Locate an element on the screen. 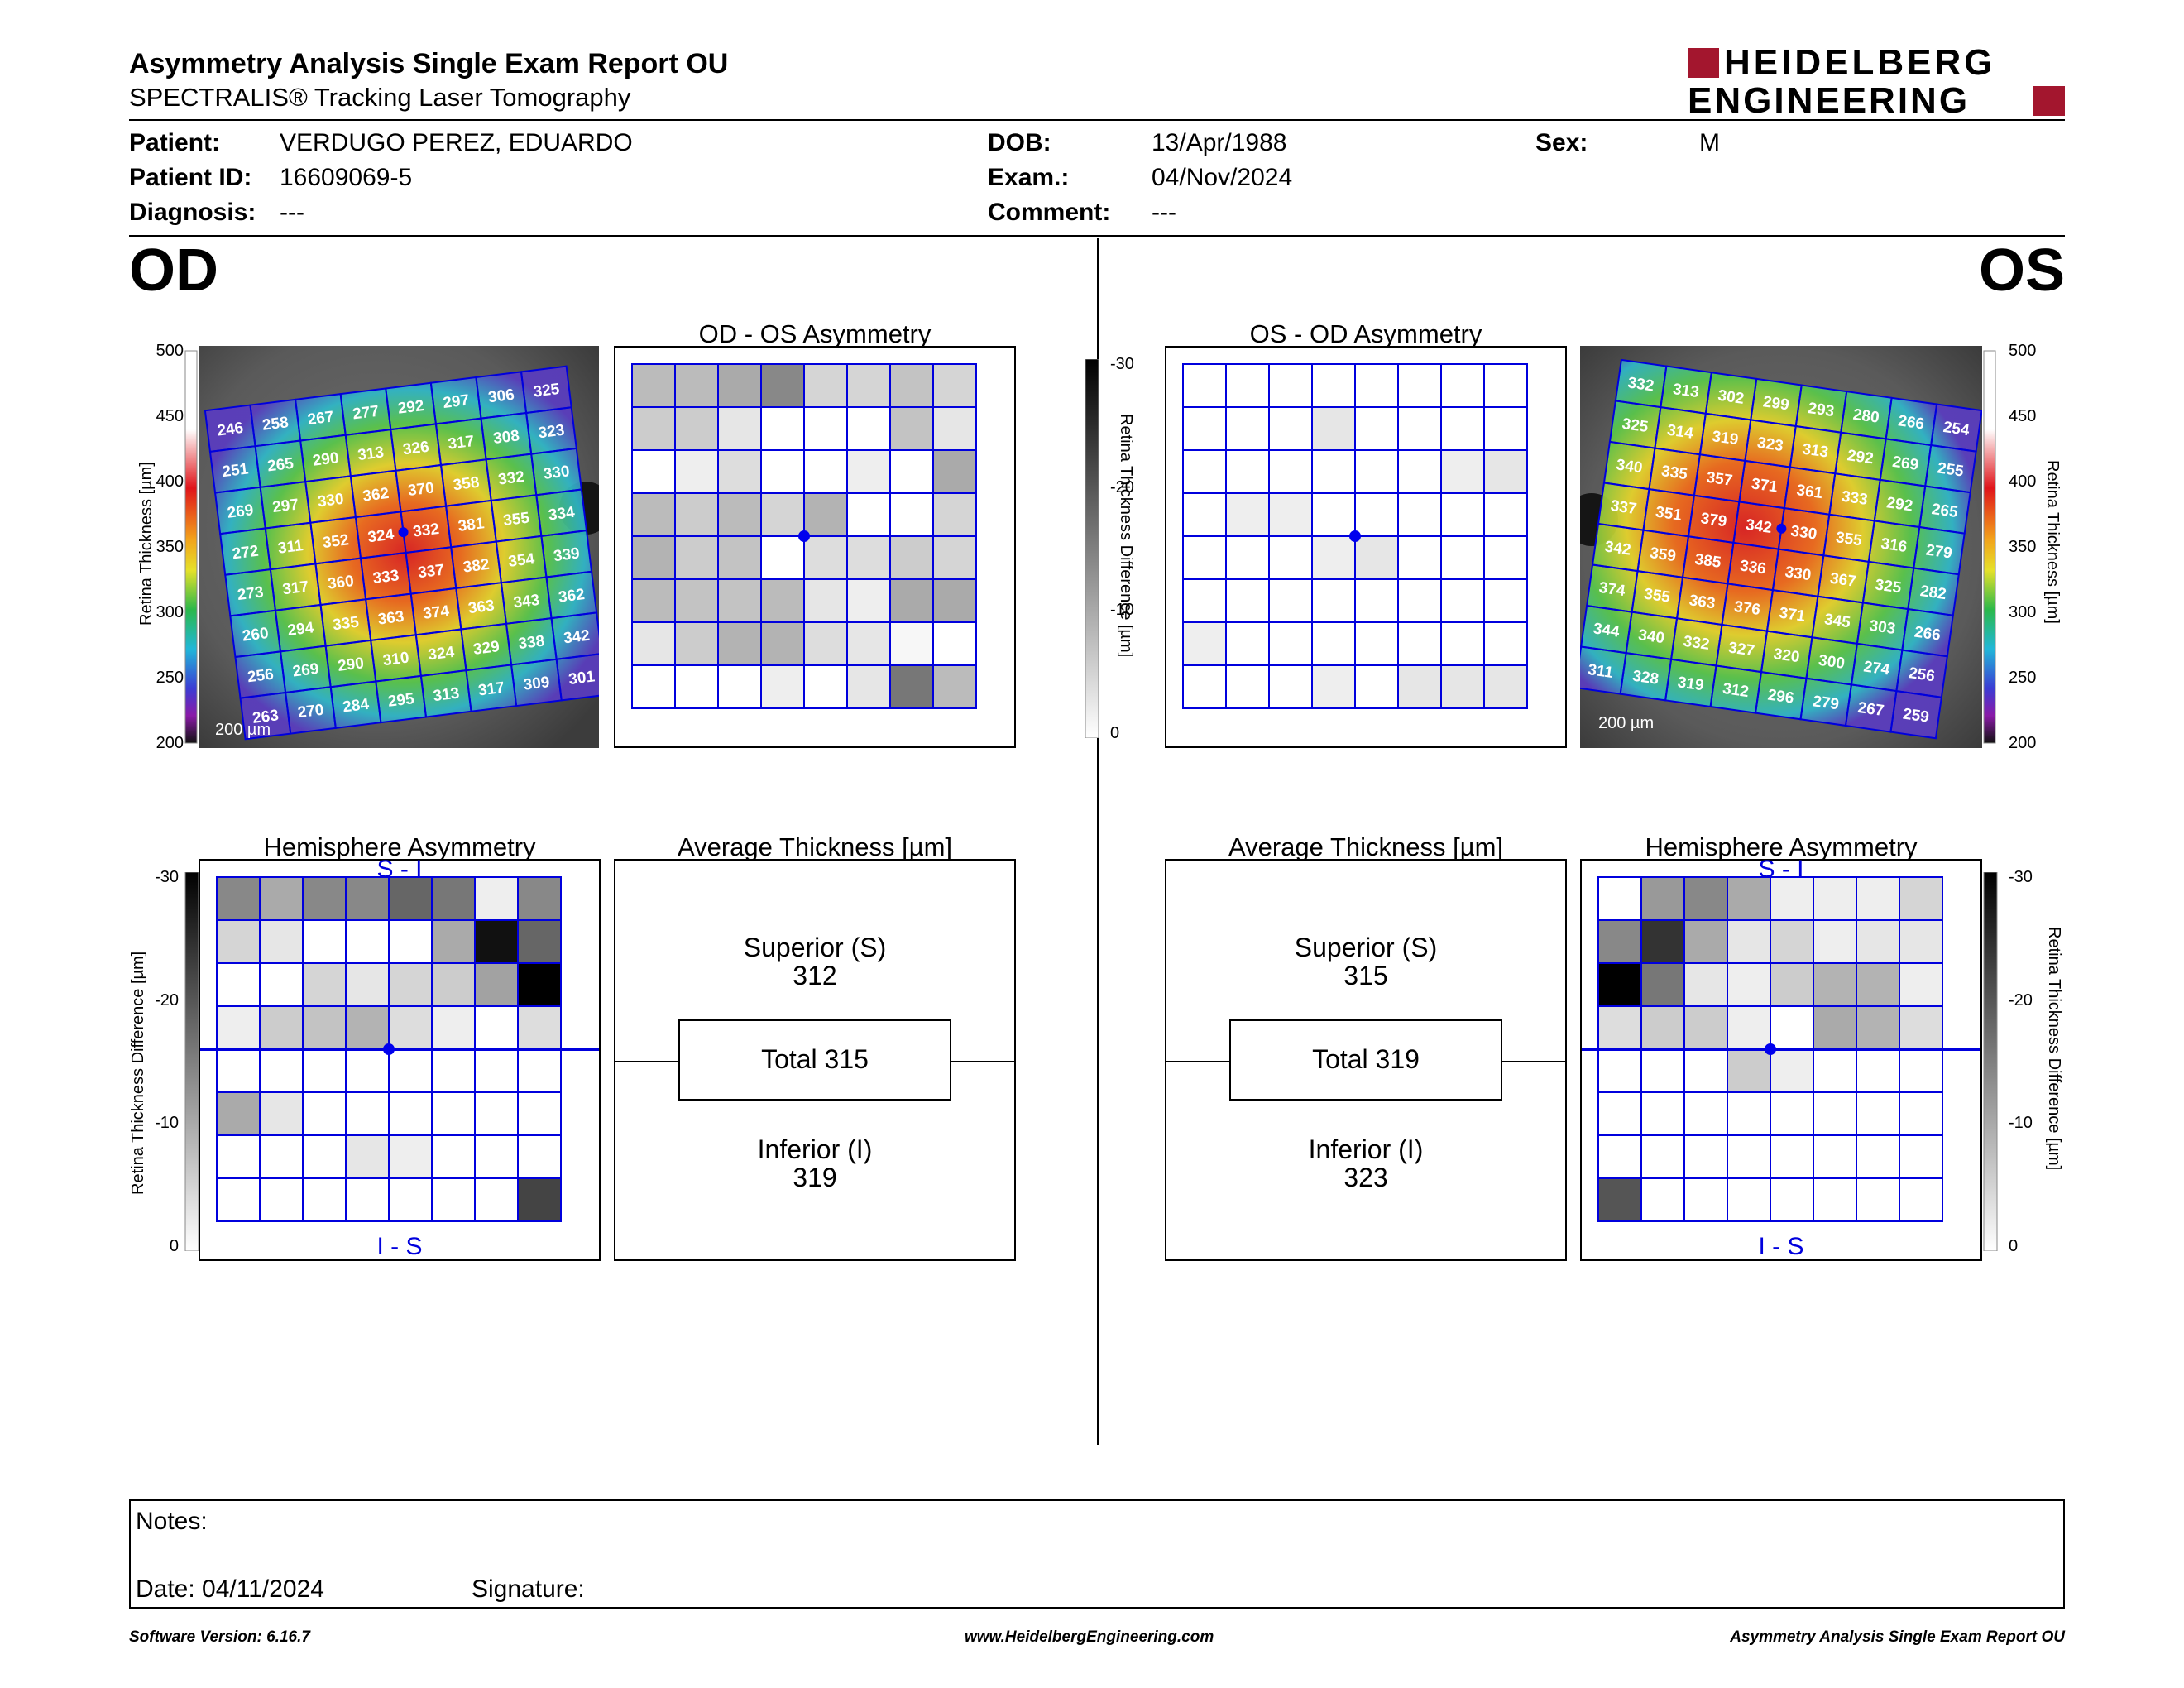  os-thickness-value: 344 is located at coordinates (1606, 630).